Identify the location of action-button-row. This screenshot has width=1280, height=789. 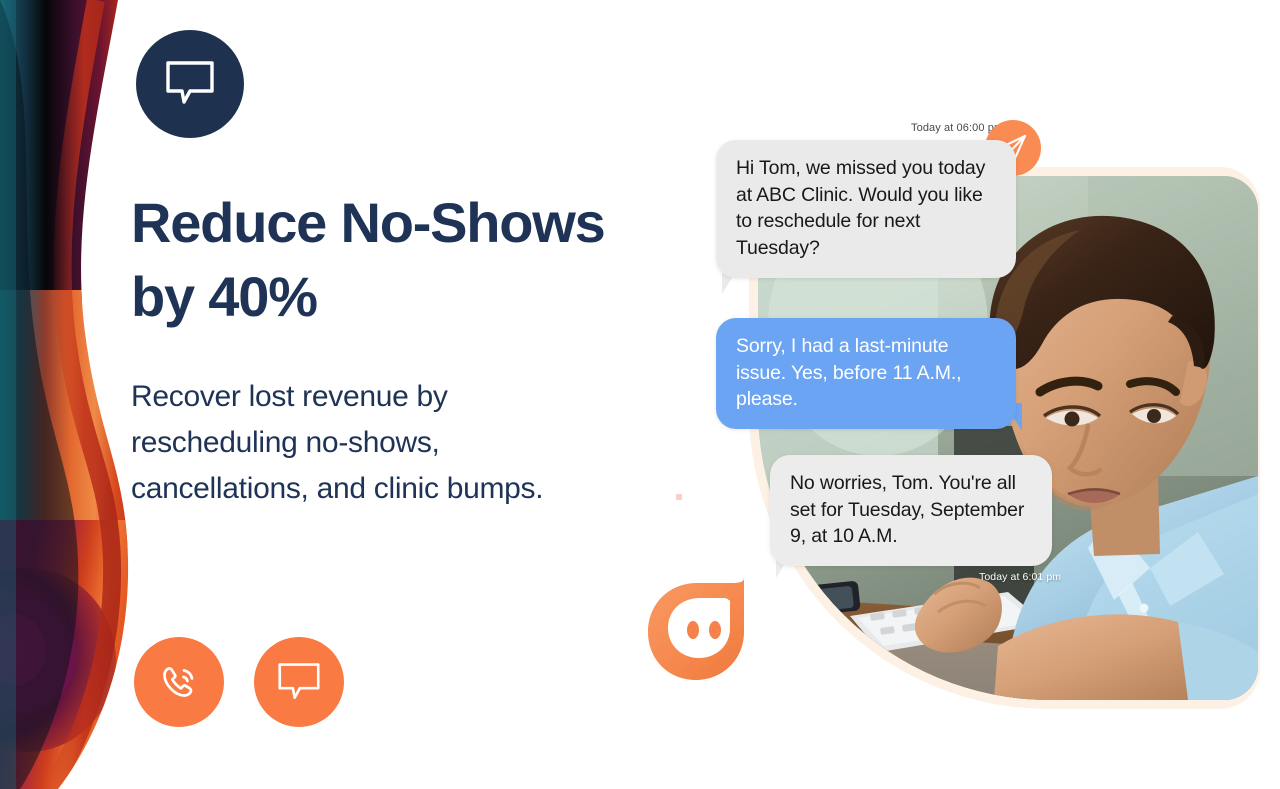
(239, 682).